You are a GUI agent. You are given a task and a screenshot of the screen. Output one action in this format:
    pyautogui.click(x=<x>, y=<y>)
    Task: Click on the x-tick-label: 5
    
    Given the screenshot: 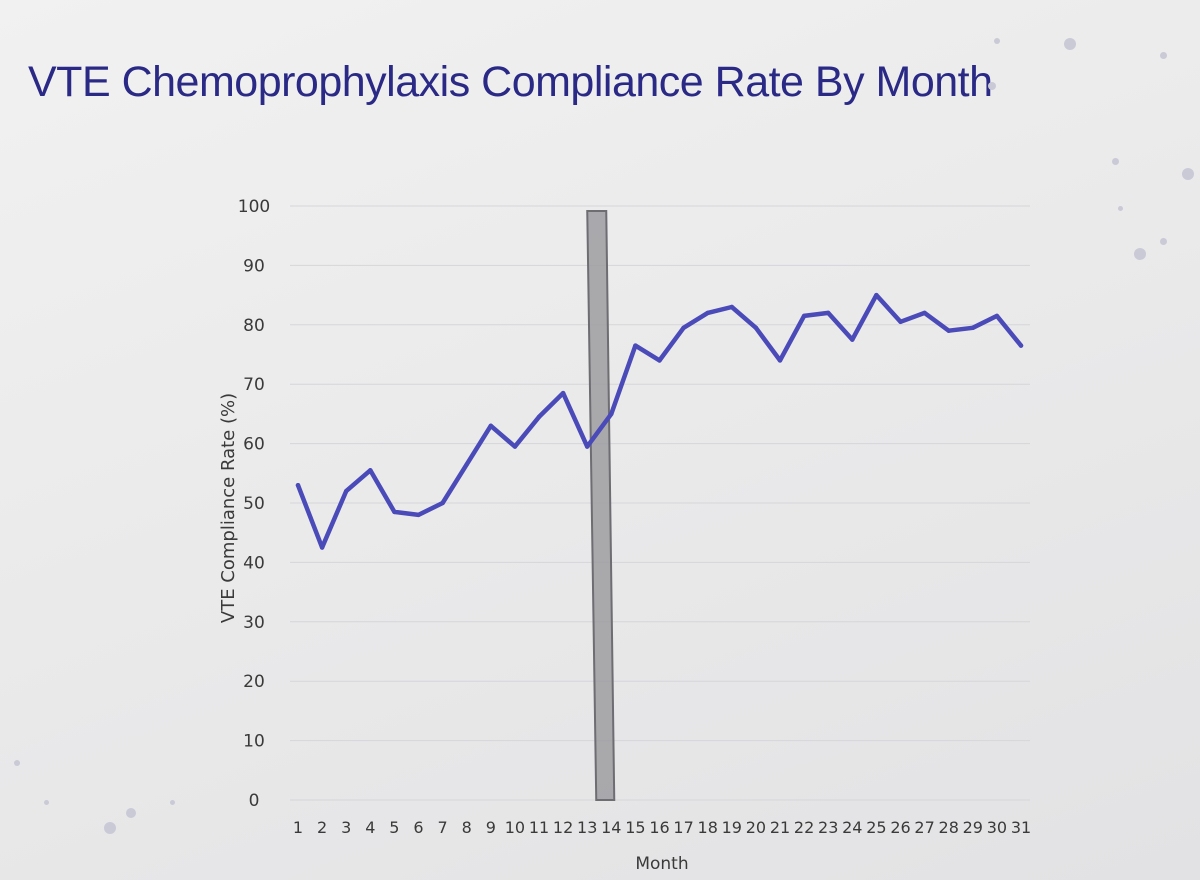 What is the action you would take?
    pyautogui.click(x=394, y=827)
    